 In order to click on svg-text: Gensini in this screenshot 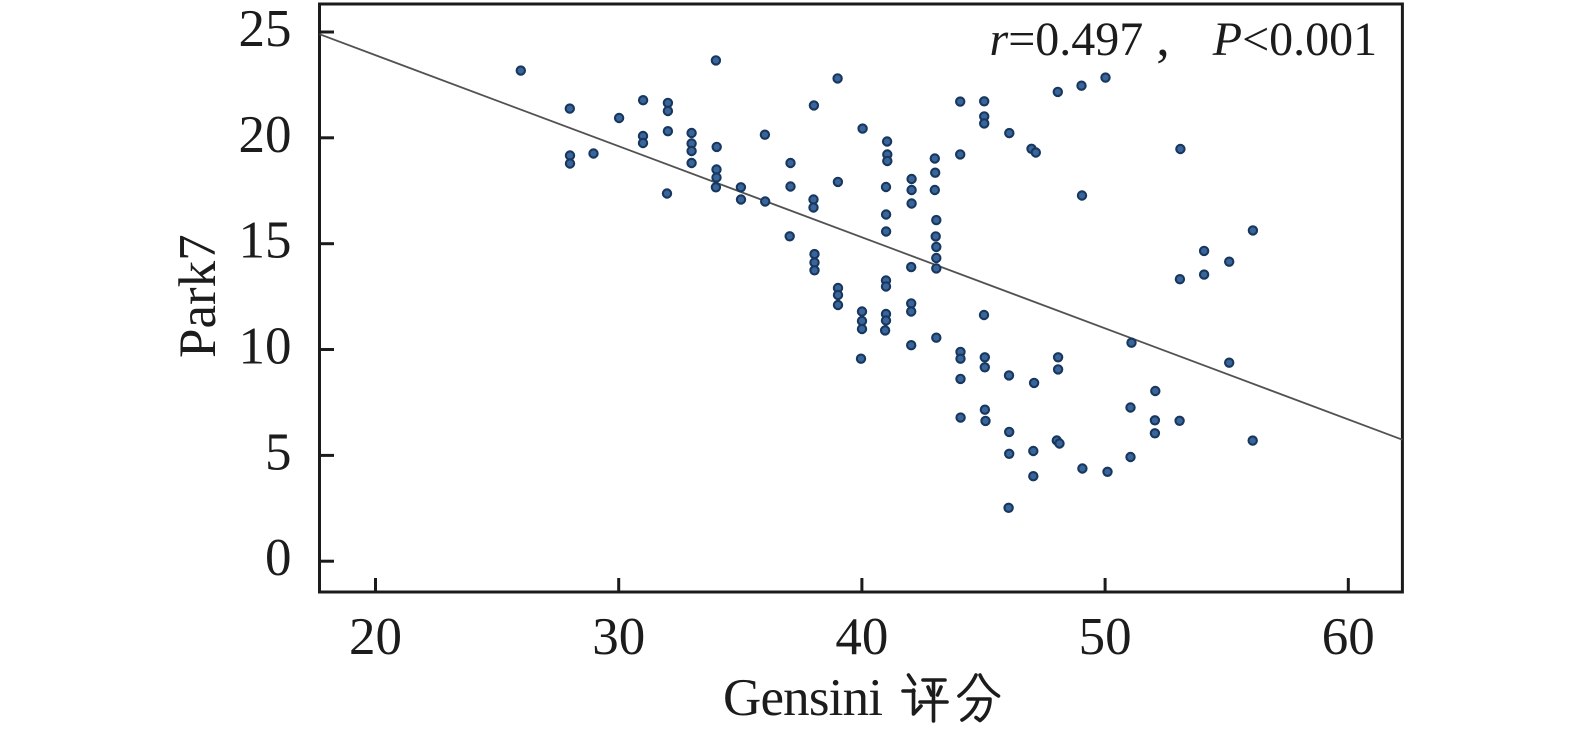, I will do `click(803, 698)`.